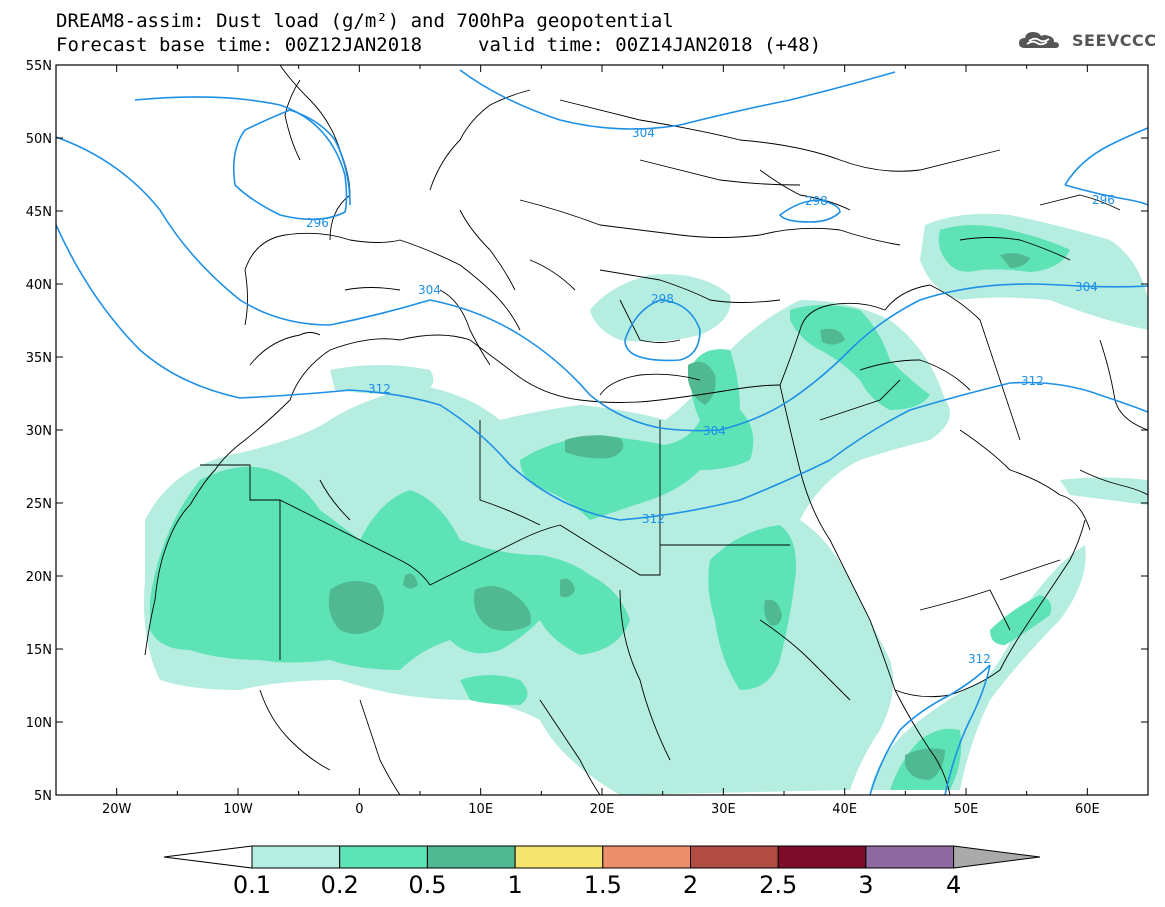  I want to click on colorbar-label: 0.1, so click(252, 885).